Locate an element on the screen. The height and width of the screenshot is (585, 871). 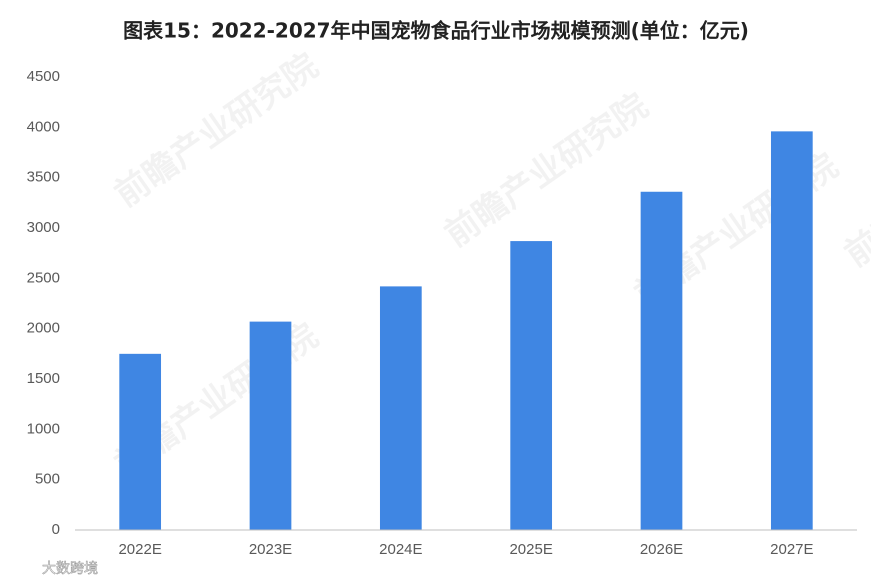
x-tick-label: 2023E is located at coordinates (270, 549).